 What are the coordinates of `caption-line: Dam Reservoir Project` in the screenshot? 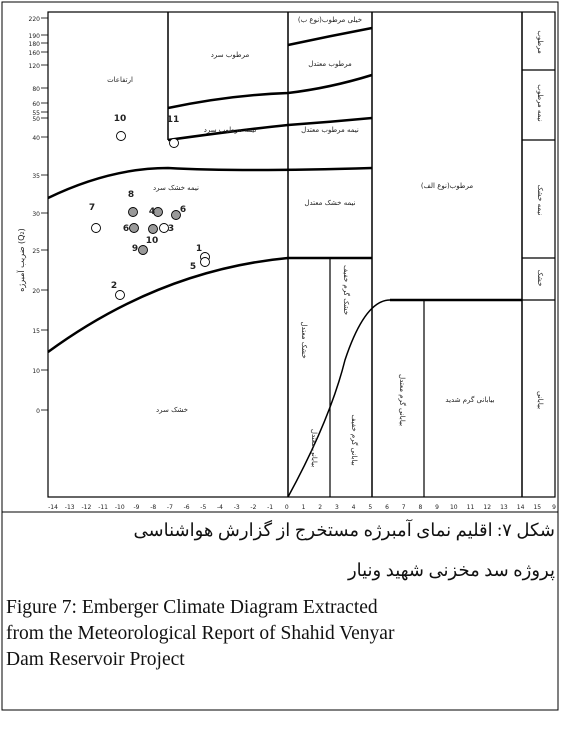 It's located at (95, 659).